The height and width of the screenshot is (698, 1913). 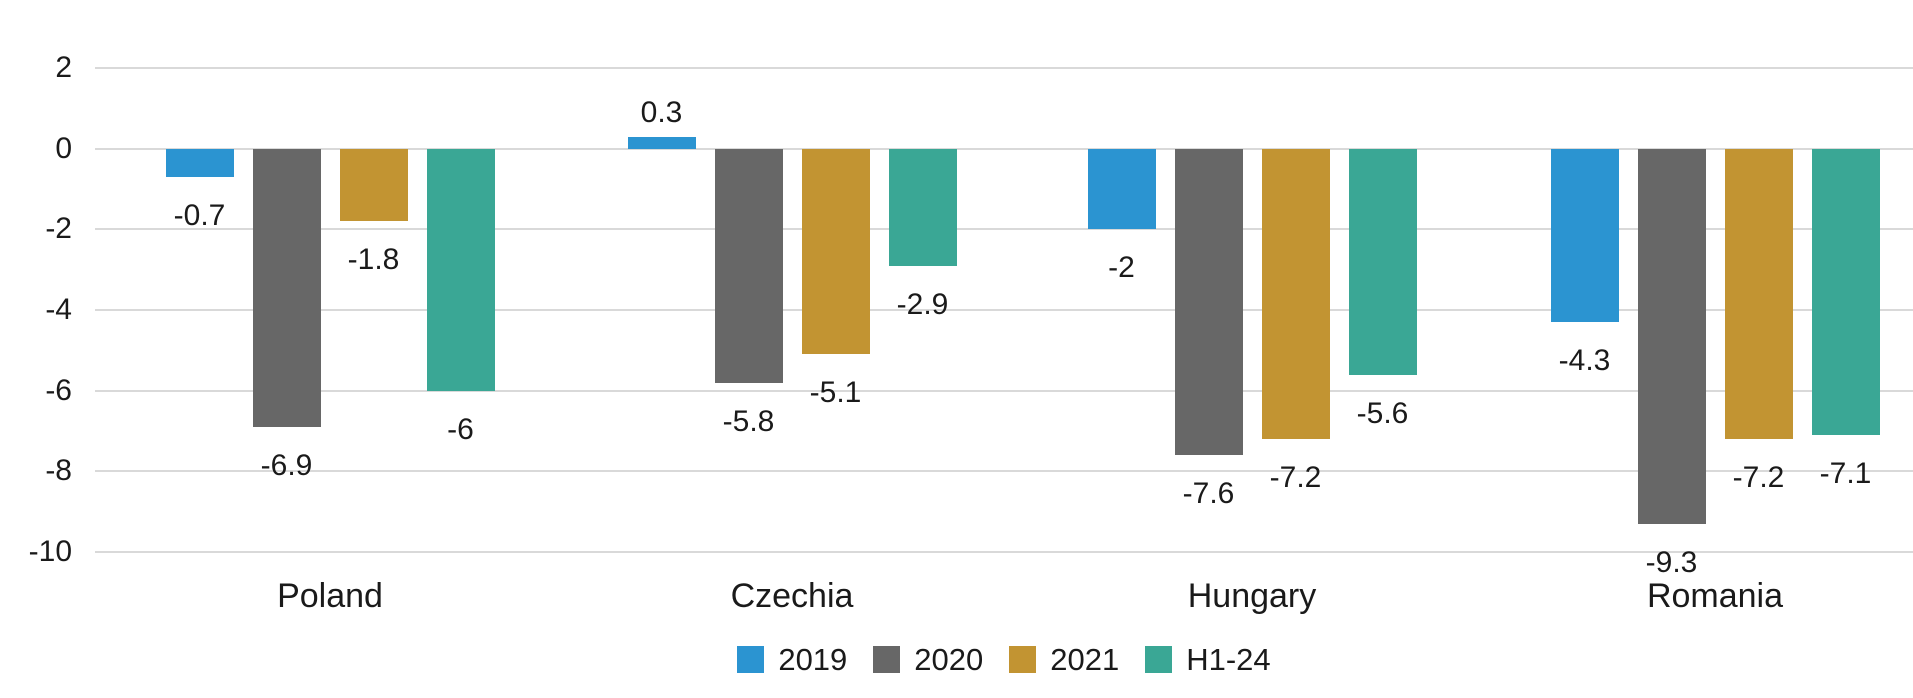 I want to click on legend-swatch-2021, so click(x=1023, y=659).